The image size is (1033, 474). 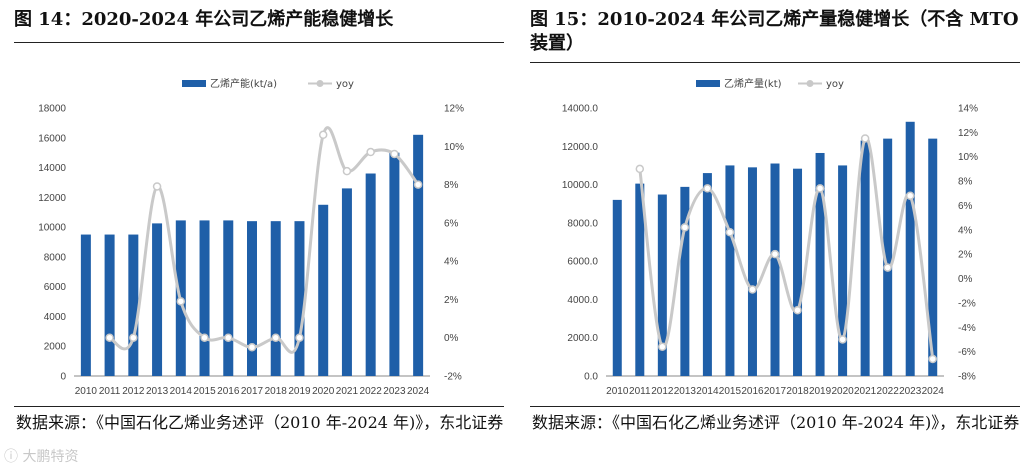 What do you see at coordinates (617, 391) in the screenshot?
I see `x-tick-label: 2010` at bounding box center [617, 391].